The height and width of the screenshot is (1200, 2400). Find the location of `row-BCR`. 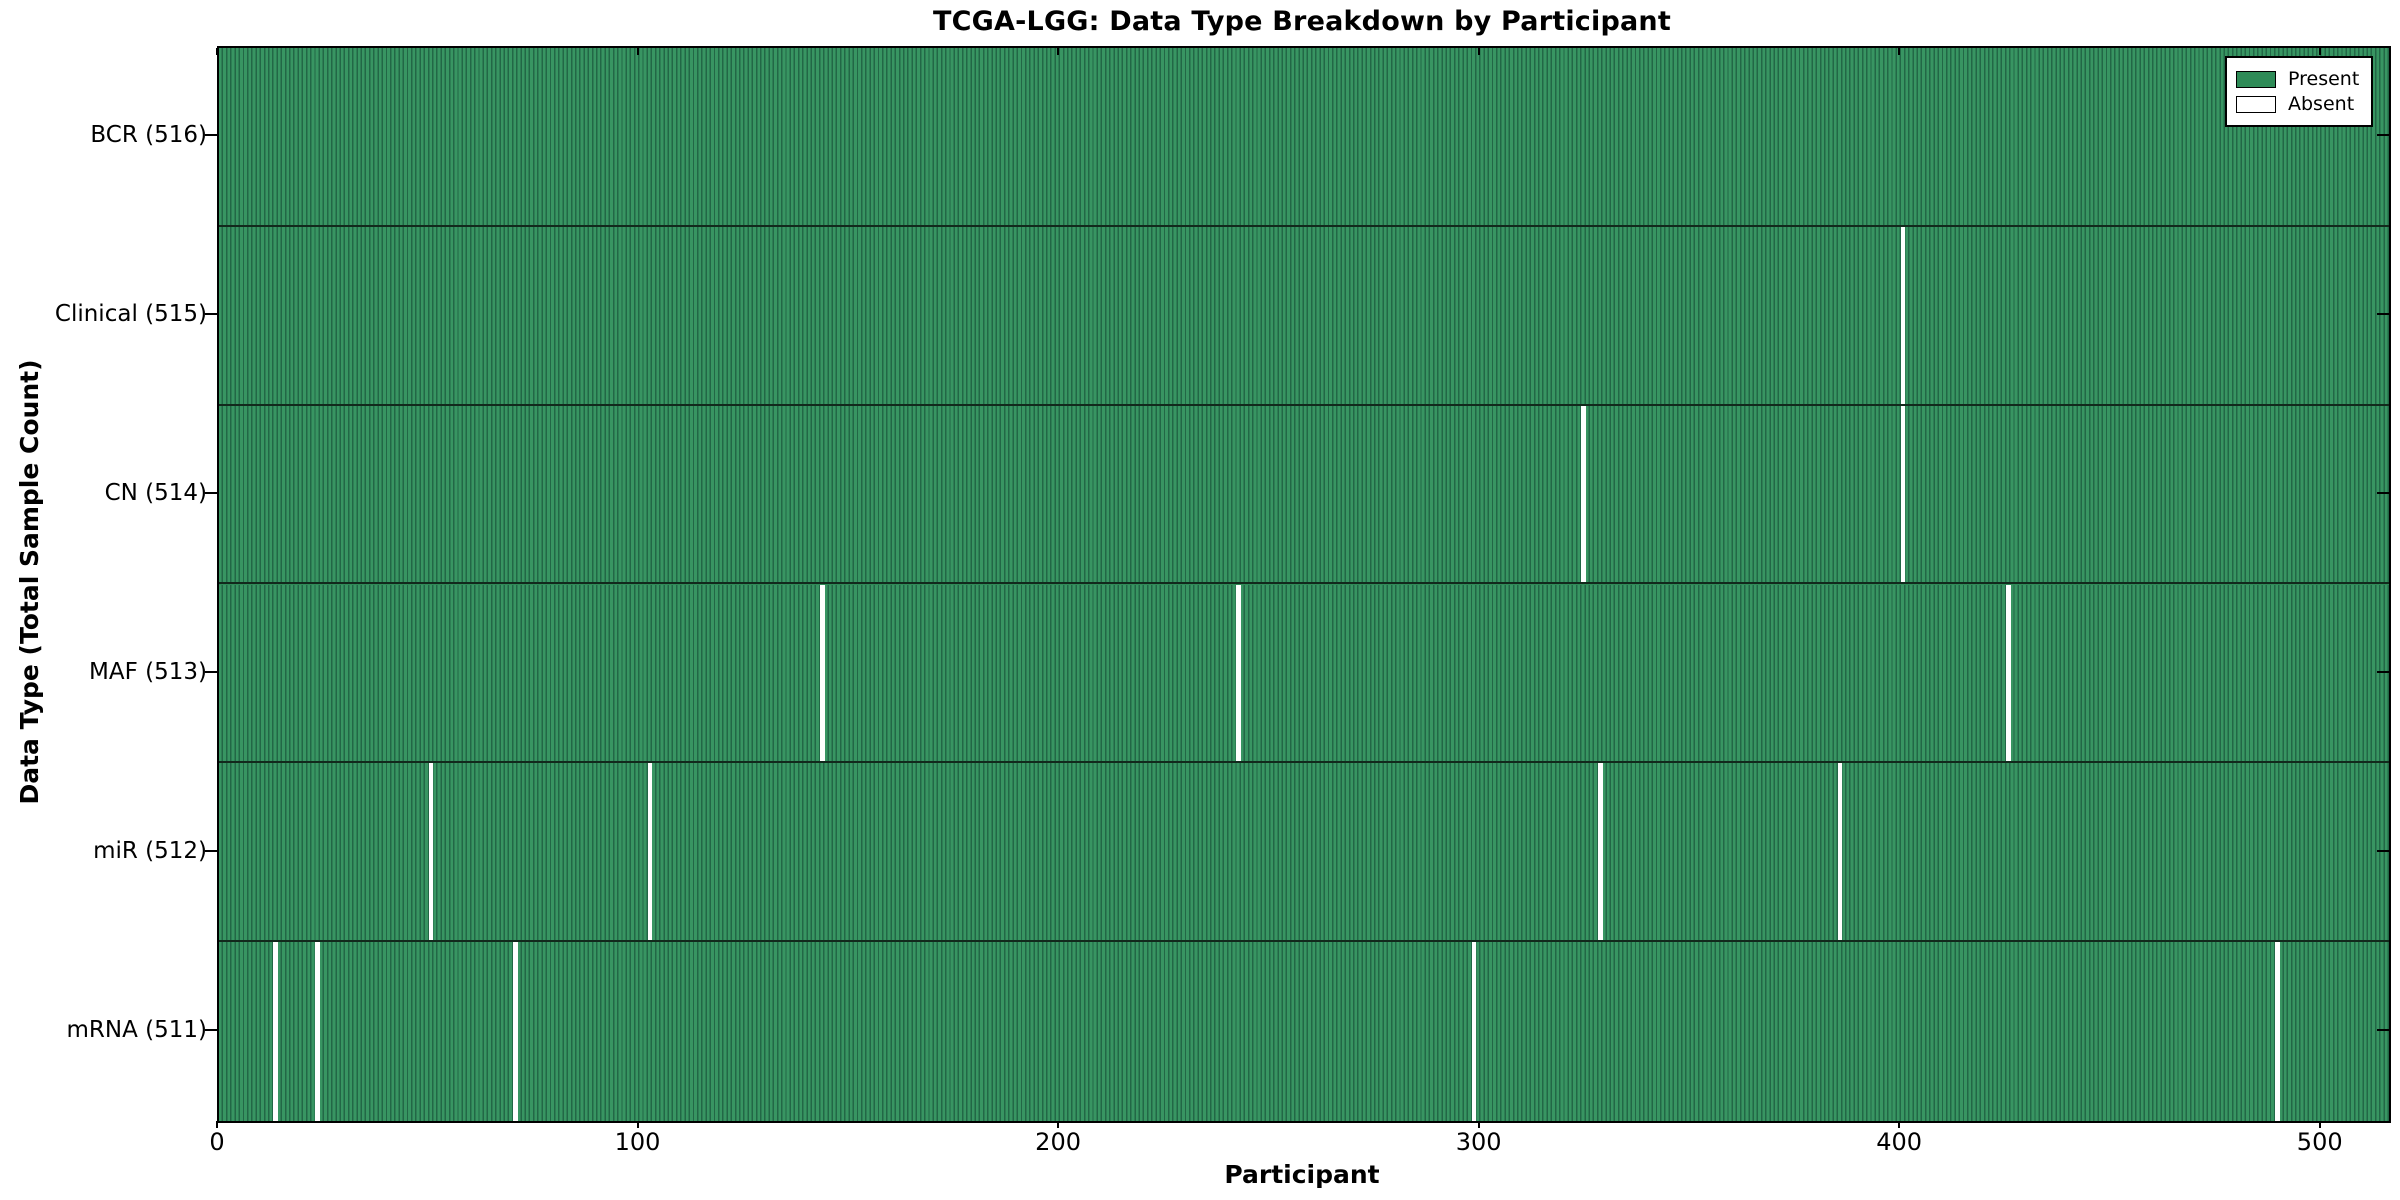

row-BCR is located at coordinates (1304, 137).